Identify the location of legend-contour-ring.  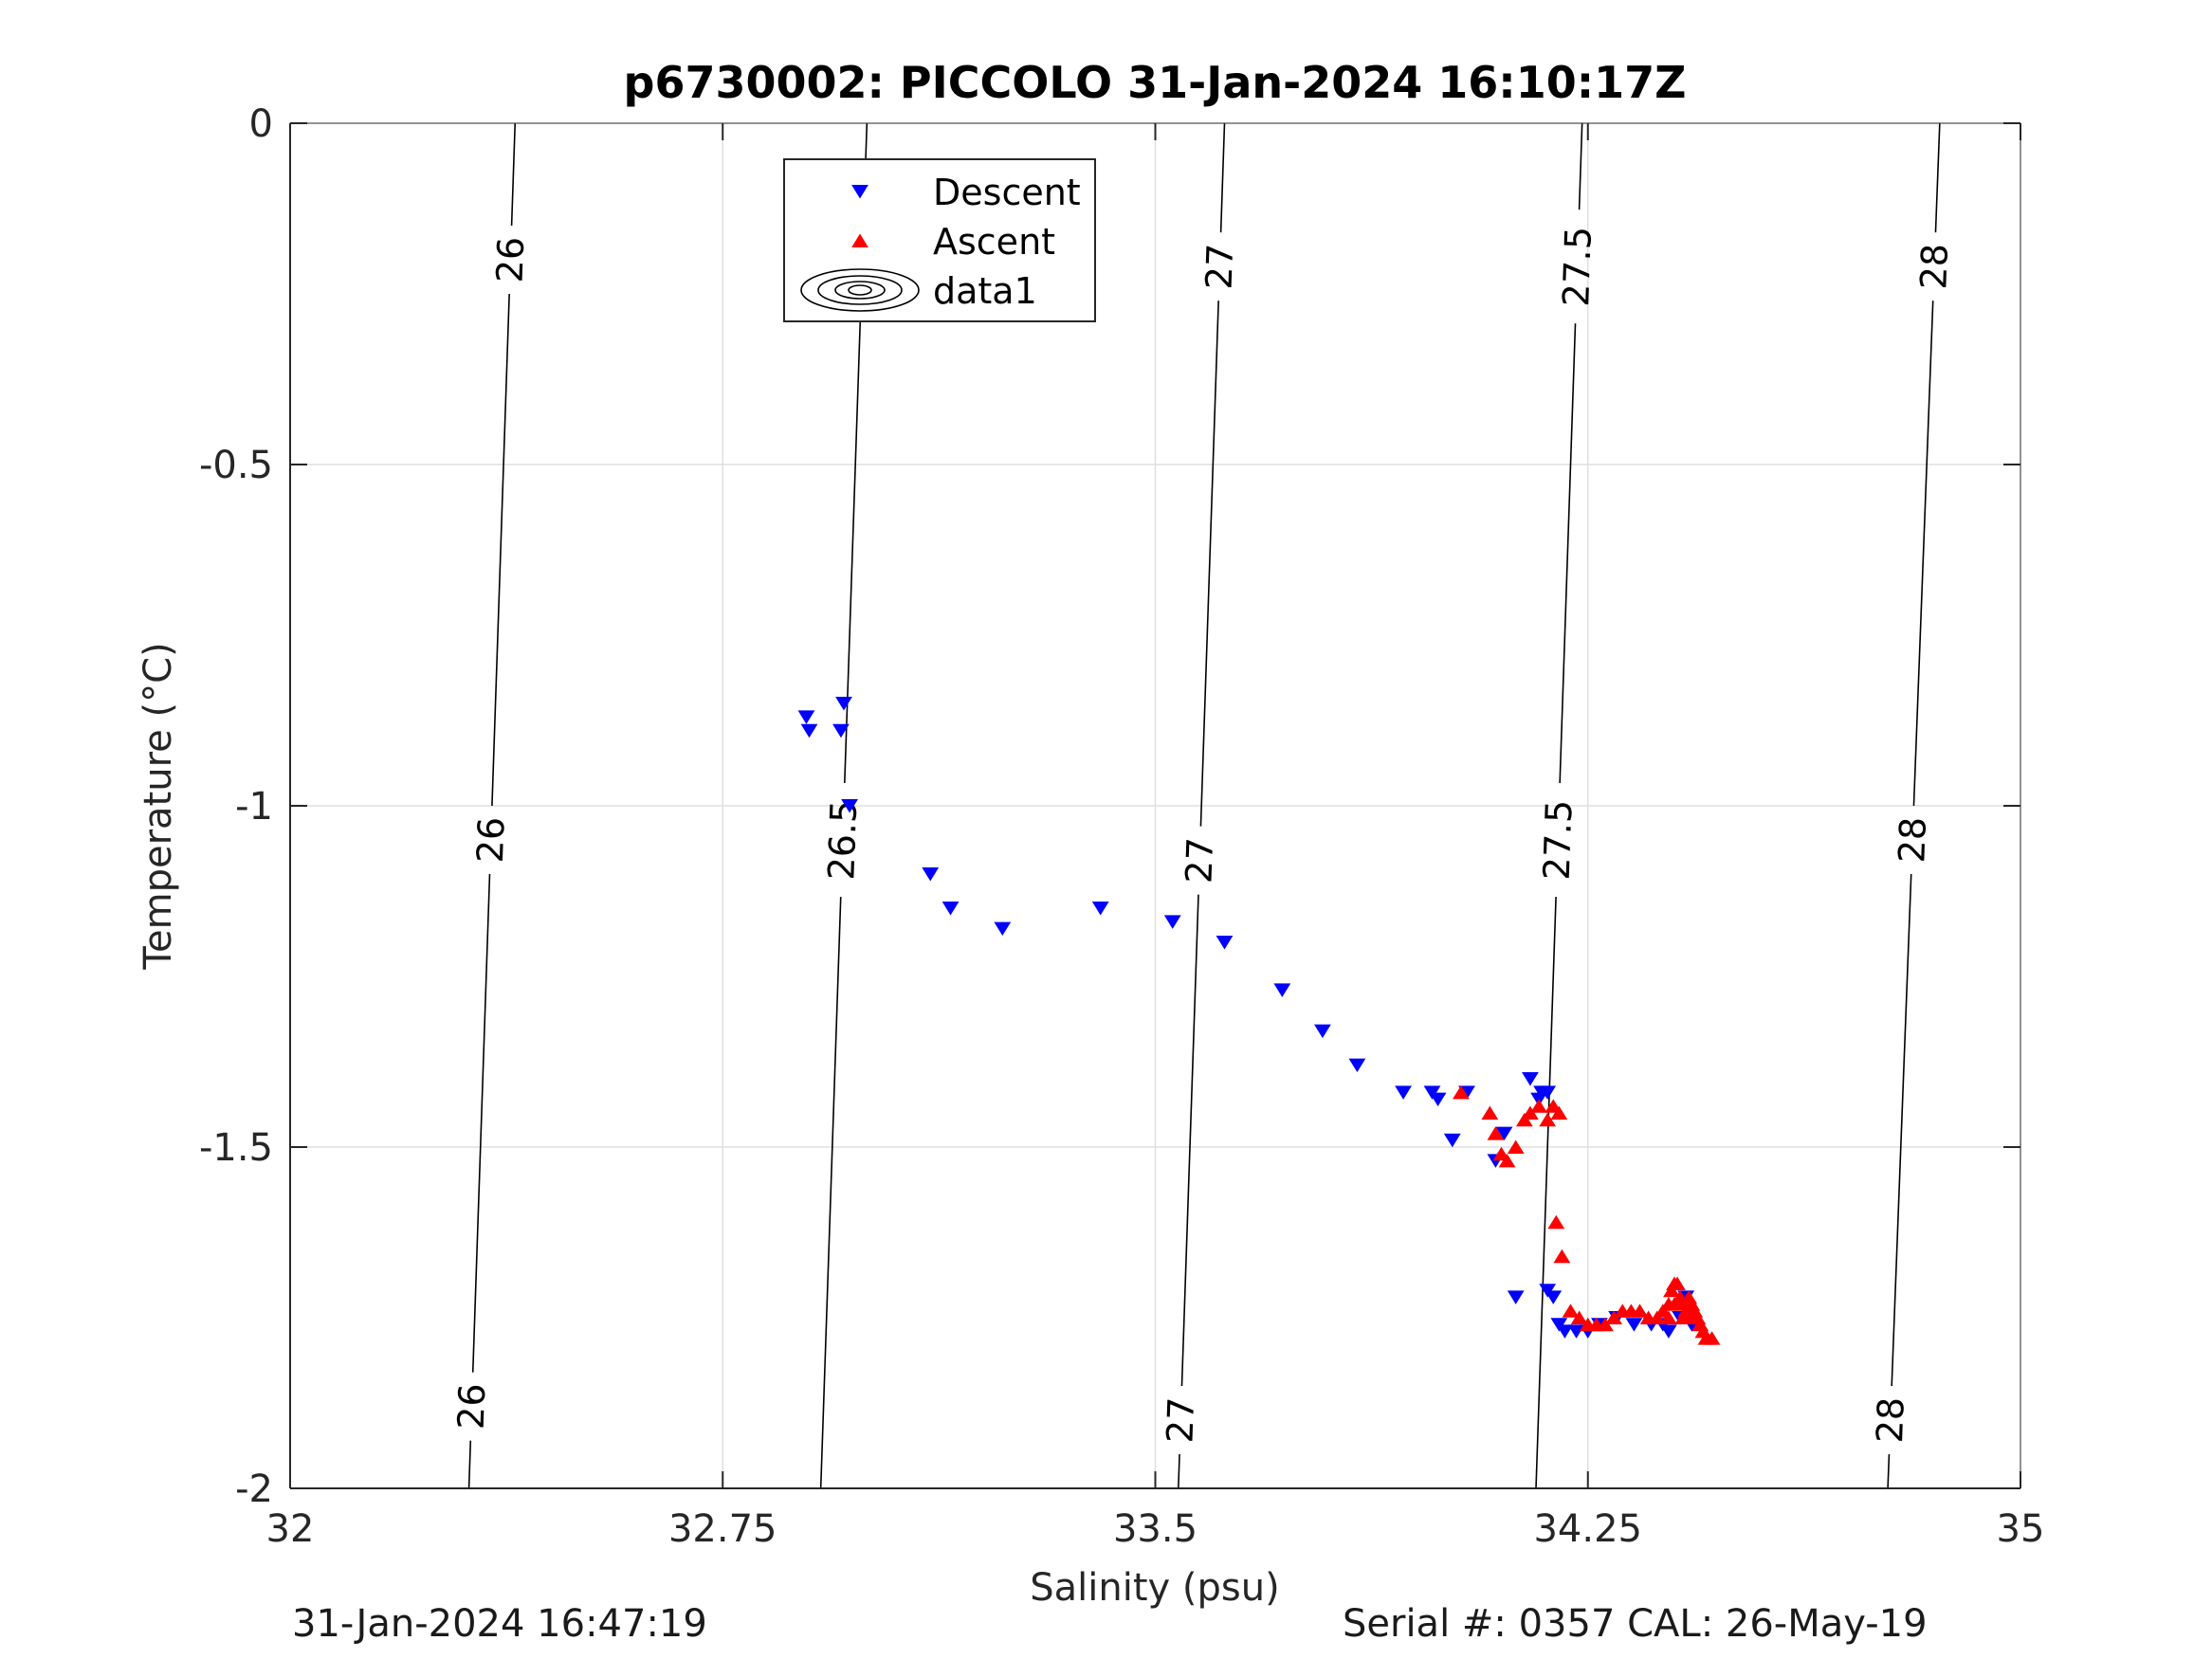
(860, 290).